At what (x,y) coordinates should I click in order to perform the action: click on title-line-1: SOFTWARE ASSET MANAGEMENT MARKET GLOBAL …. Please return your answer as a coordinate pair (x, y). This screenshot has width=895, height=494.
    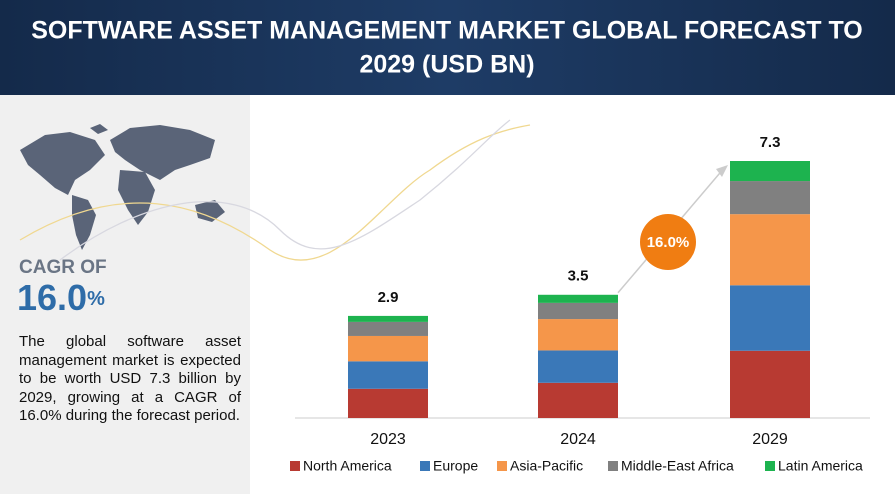
    Looking at the image, I should click on (446, 31).